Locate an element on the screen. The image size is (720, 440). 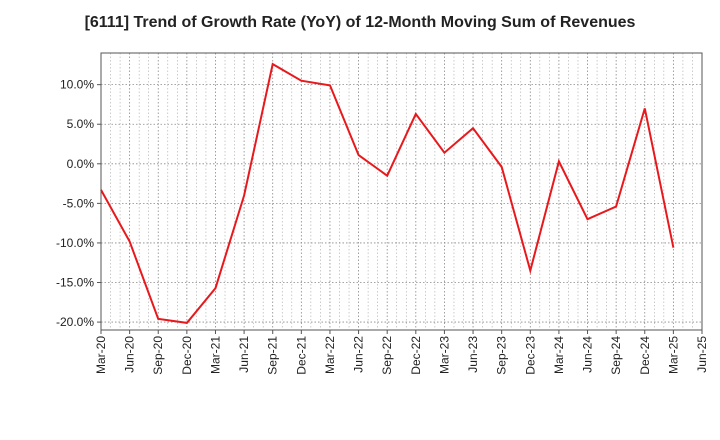
x-tick-label: Dec-23 is located at coordinates (530, 355).